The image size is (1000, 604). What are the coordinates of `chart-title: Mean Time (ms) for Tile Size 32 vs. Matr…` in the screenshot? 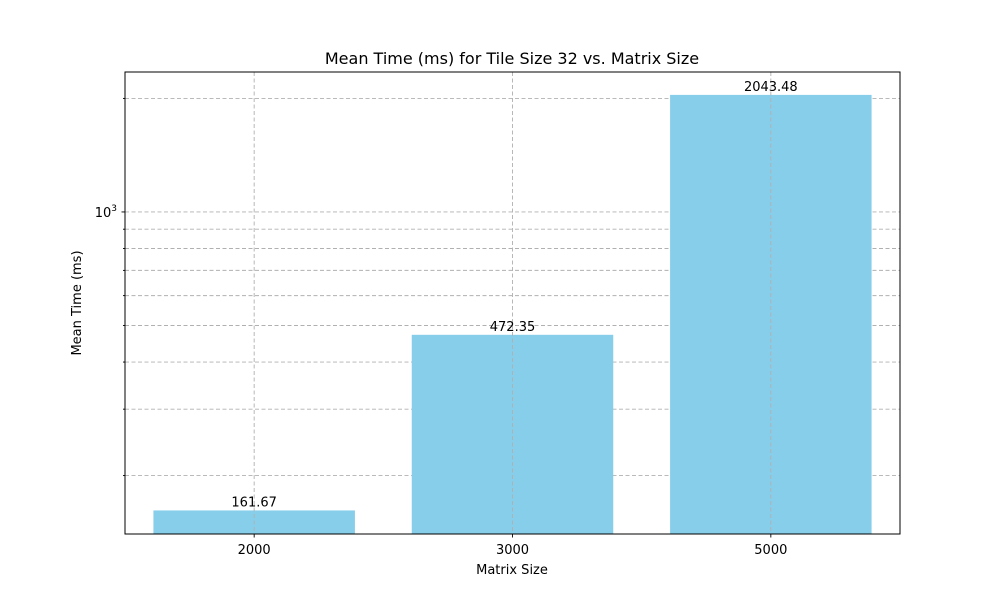 It's located at (512, 58).